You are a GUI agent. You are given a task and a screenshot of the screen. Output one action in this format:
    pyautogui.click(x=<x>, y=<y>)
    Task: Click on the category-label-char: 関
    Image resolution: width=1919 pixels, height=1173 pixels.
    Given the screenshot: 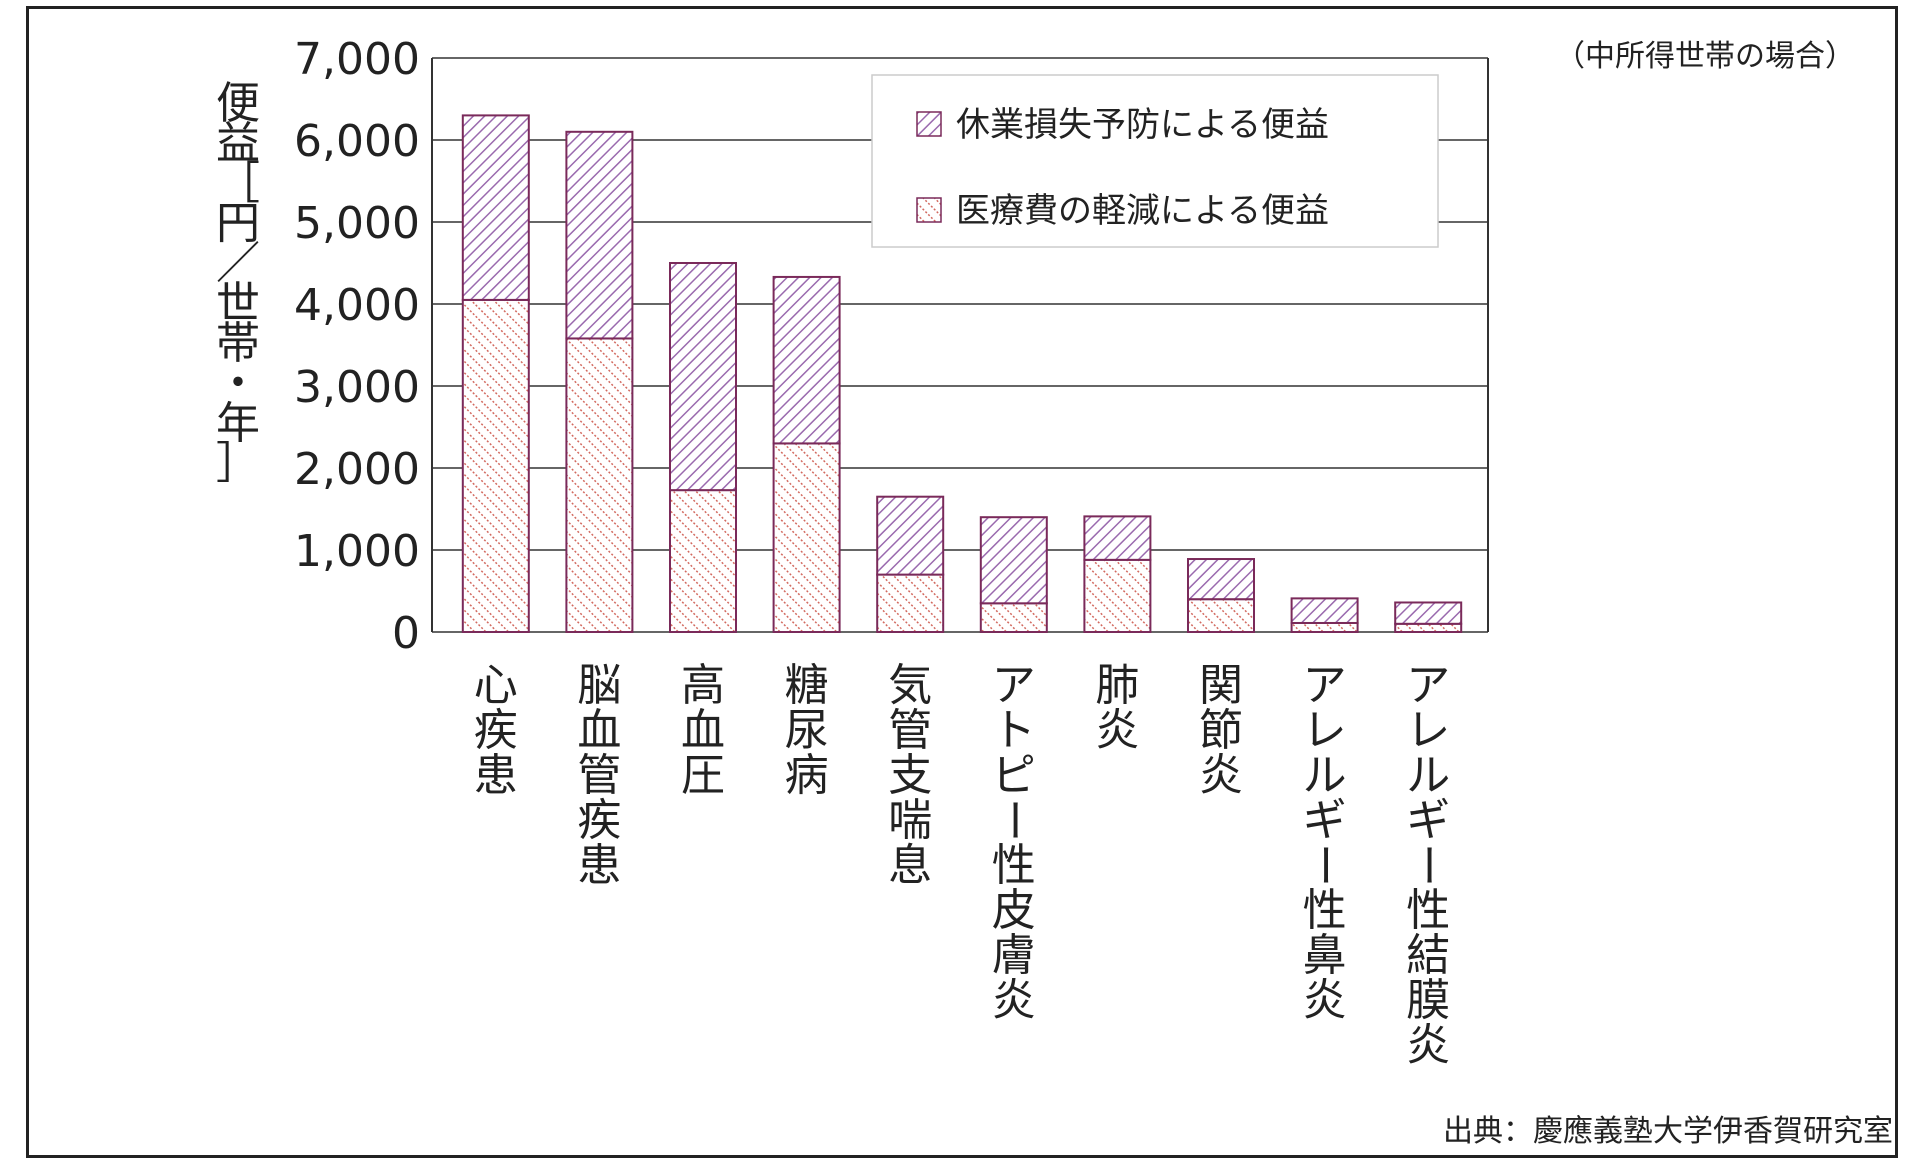 What is the action you would take?
    pyautogui.click(x=1221, y=685)
    